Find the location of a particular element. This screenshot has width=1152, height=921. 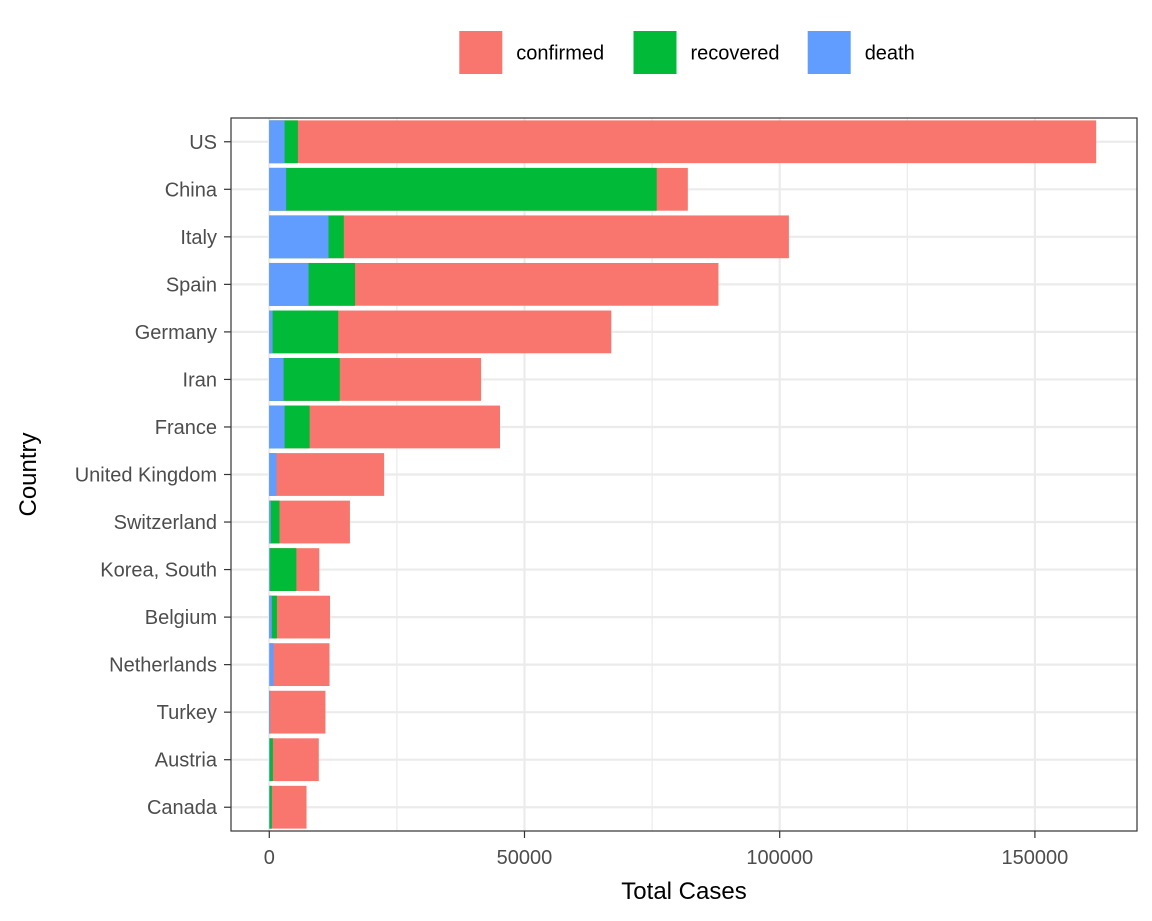

y-tick-label: Italy is located at coordinates (198, 238).